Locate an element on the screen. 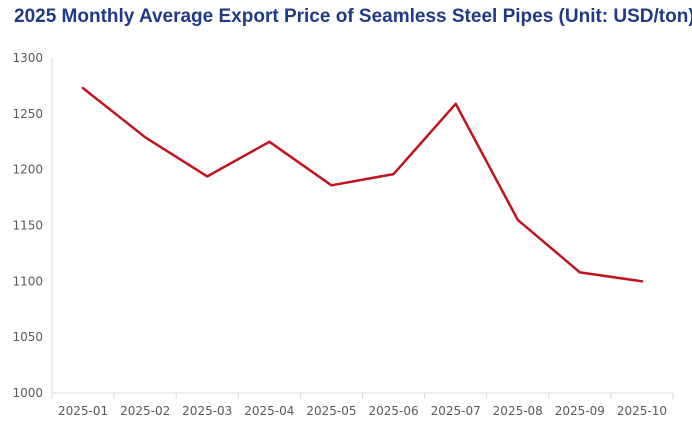  x-tick-label: 2025-09 is located at coordinates (580, 411).